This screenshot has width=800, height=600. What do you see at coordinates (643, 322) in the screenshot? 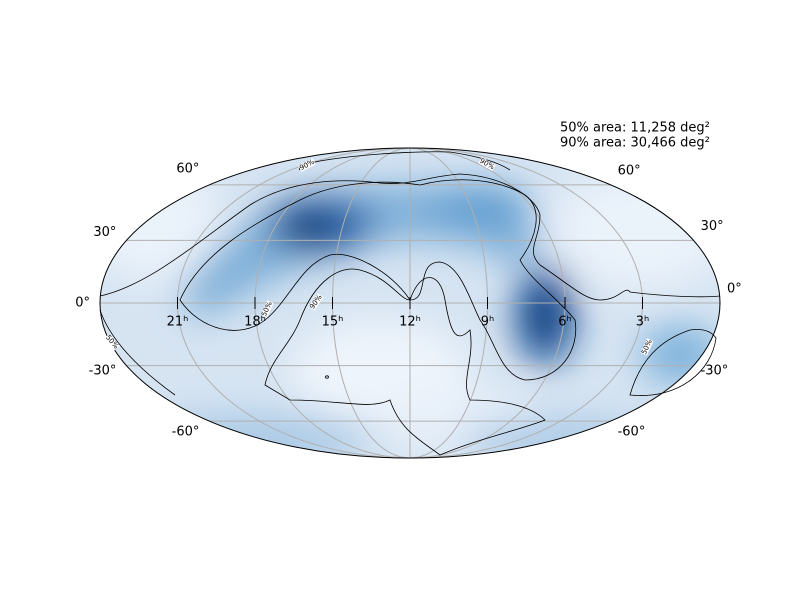
I see `ra-label: 3ʰ` at bounding box center [643, 322].